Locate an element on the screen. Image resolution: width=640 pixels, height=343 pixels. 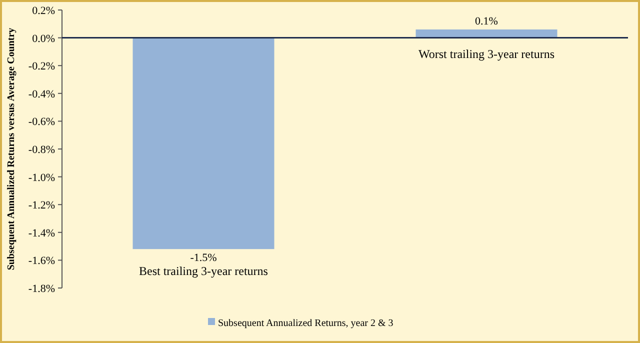
y-tick-label: -1.0% is located at coordinates (41, 178).